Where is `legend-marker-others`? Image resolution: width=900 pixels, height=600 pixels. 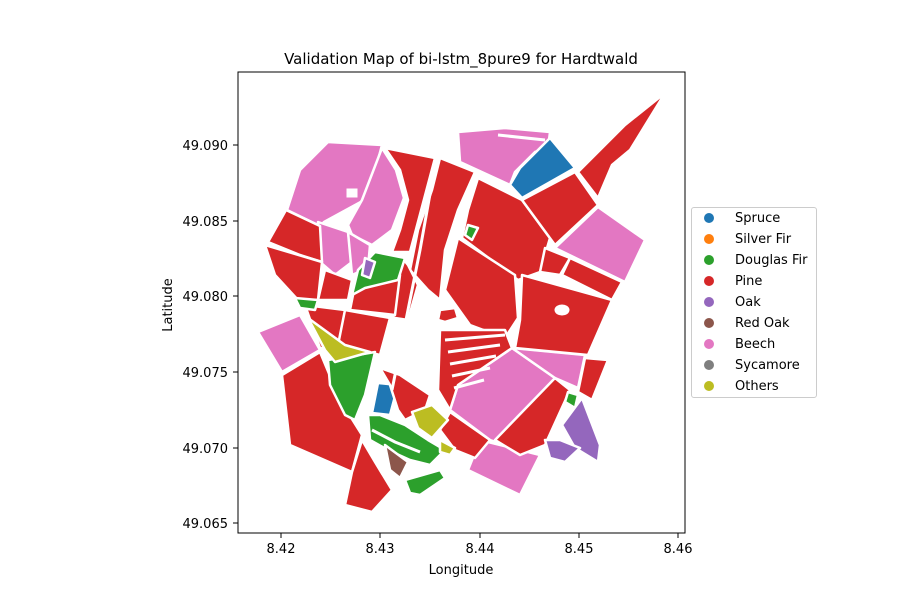
legend-marker-others is located at coordinates (709, 386).